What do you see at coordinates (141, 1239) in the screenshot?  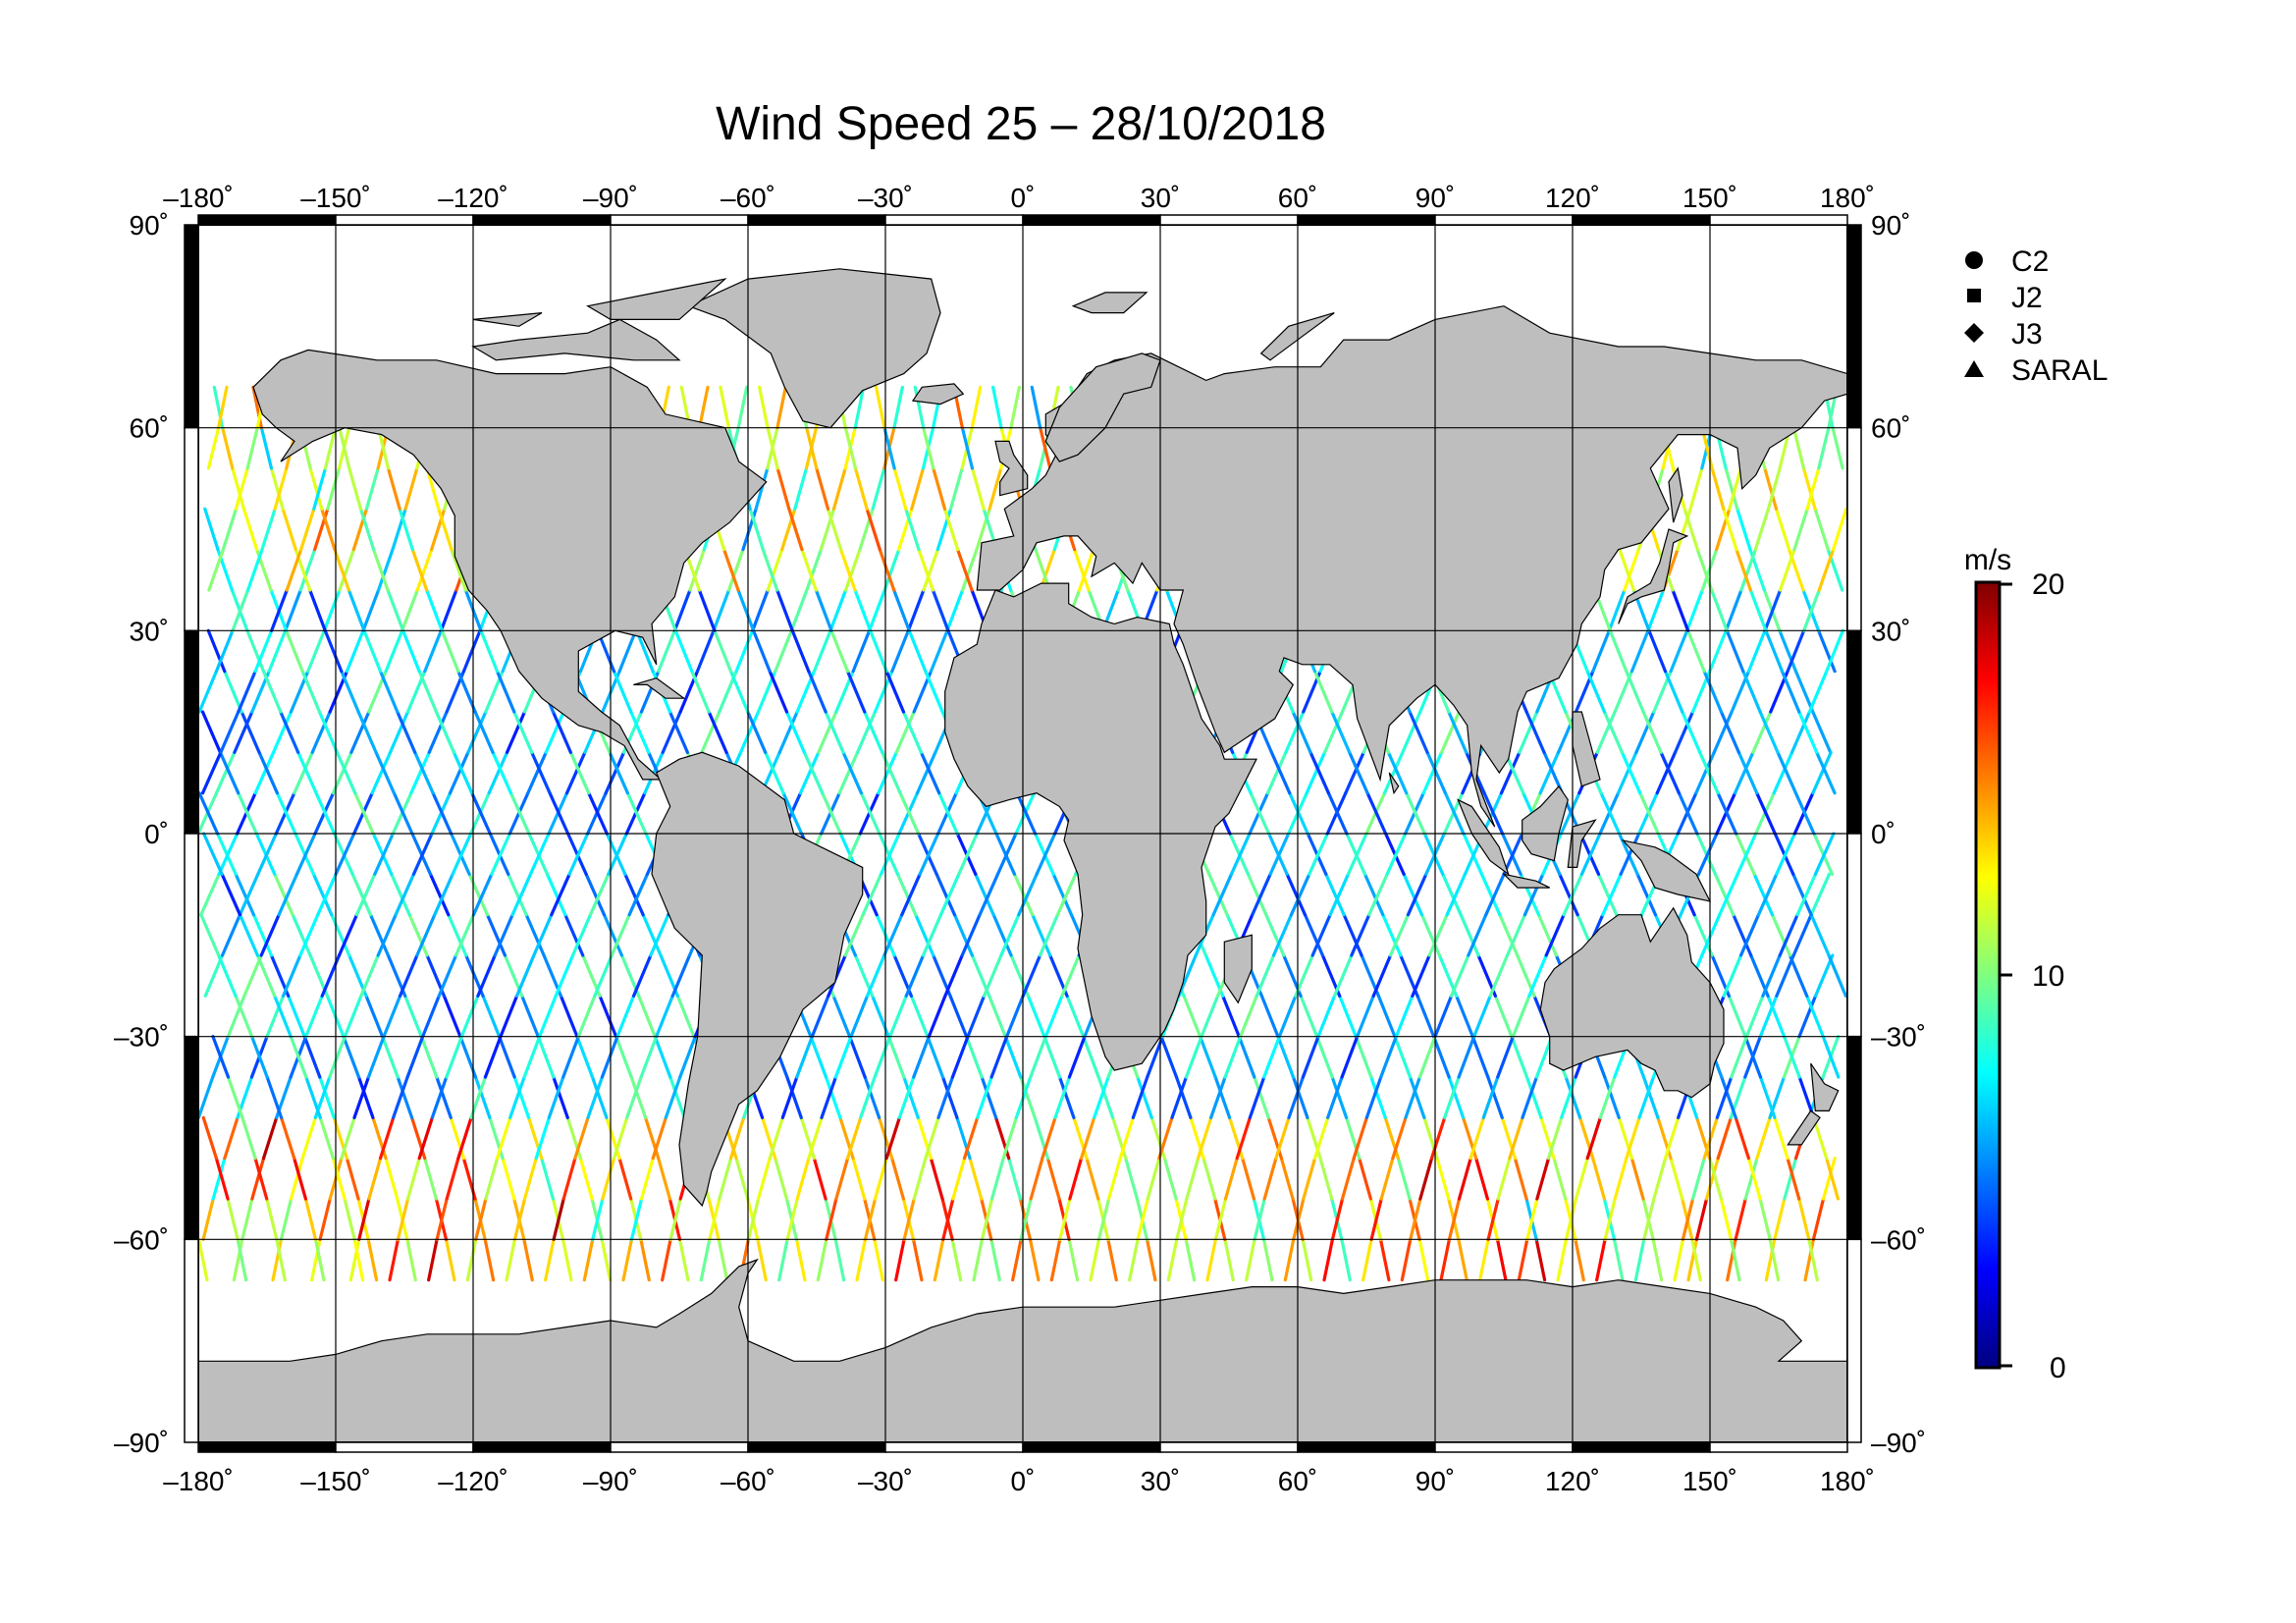 I see `y-tick-label-left: –60˚` at bounding box center [141, 1239].